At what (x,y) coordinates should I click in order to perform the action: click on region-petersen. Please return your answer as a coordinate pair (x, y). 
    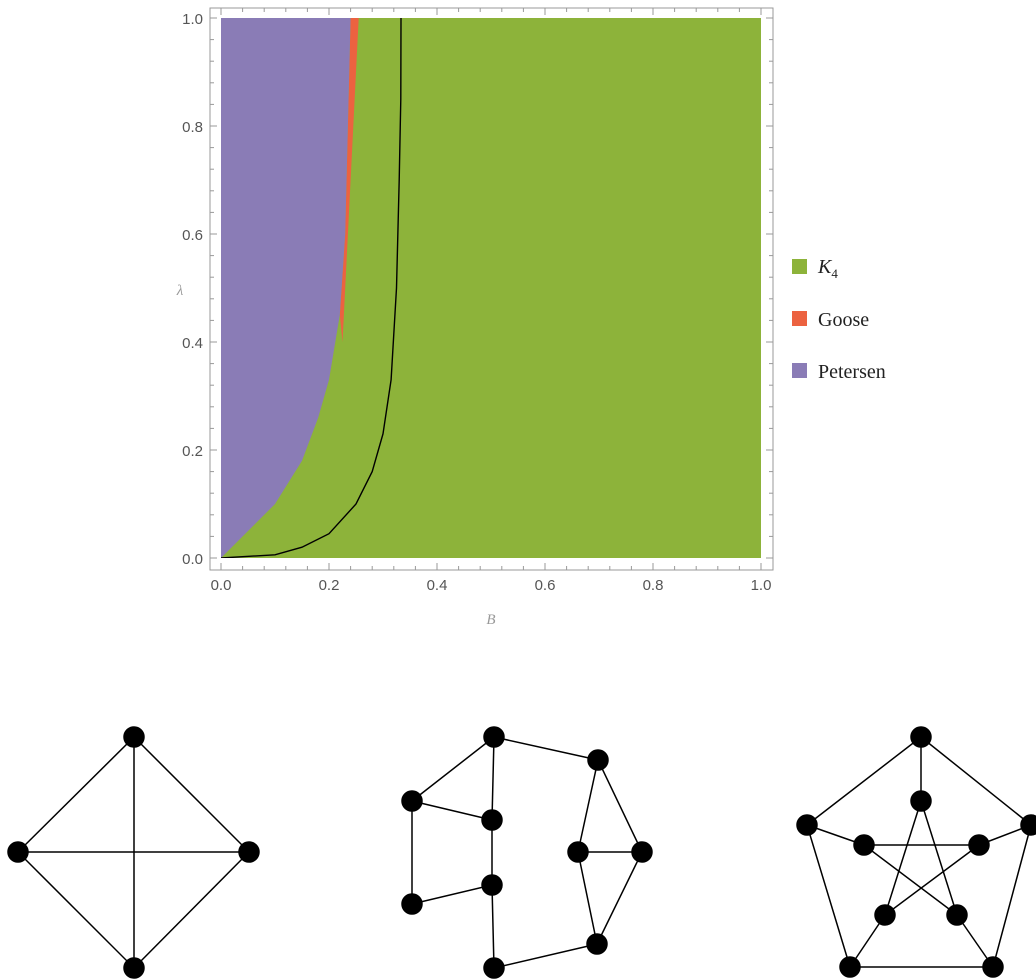
    Looking at the image, I should click on (286, 288).